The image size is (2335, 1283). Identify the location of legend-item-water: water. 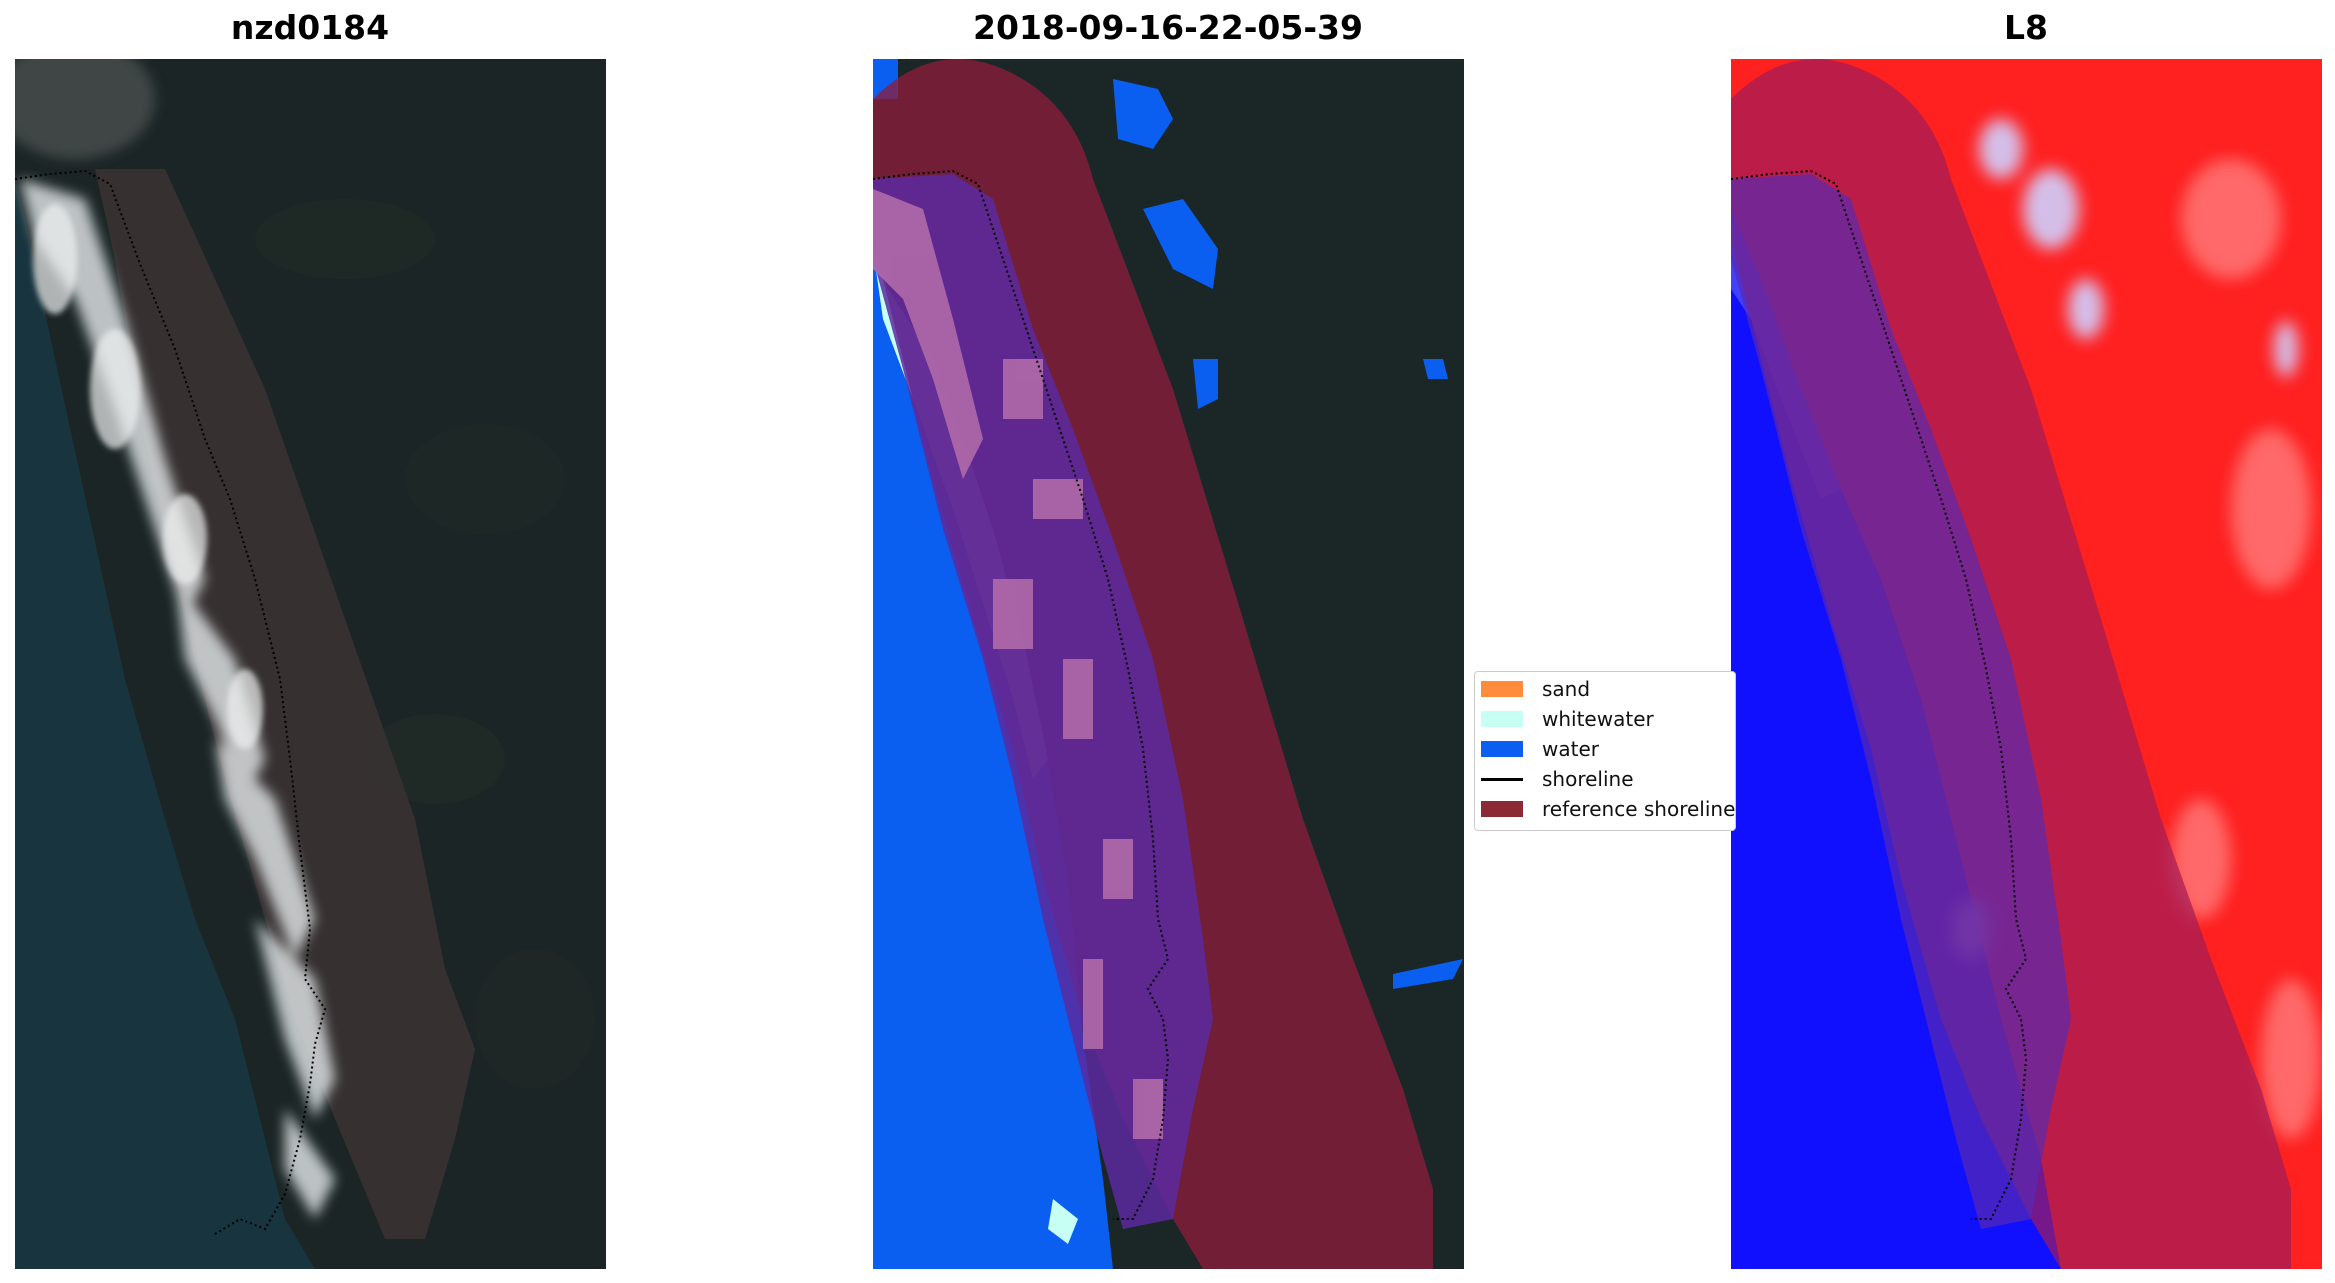
(1540, 749).